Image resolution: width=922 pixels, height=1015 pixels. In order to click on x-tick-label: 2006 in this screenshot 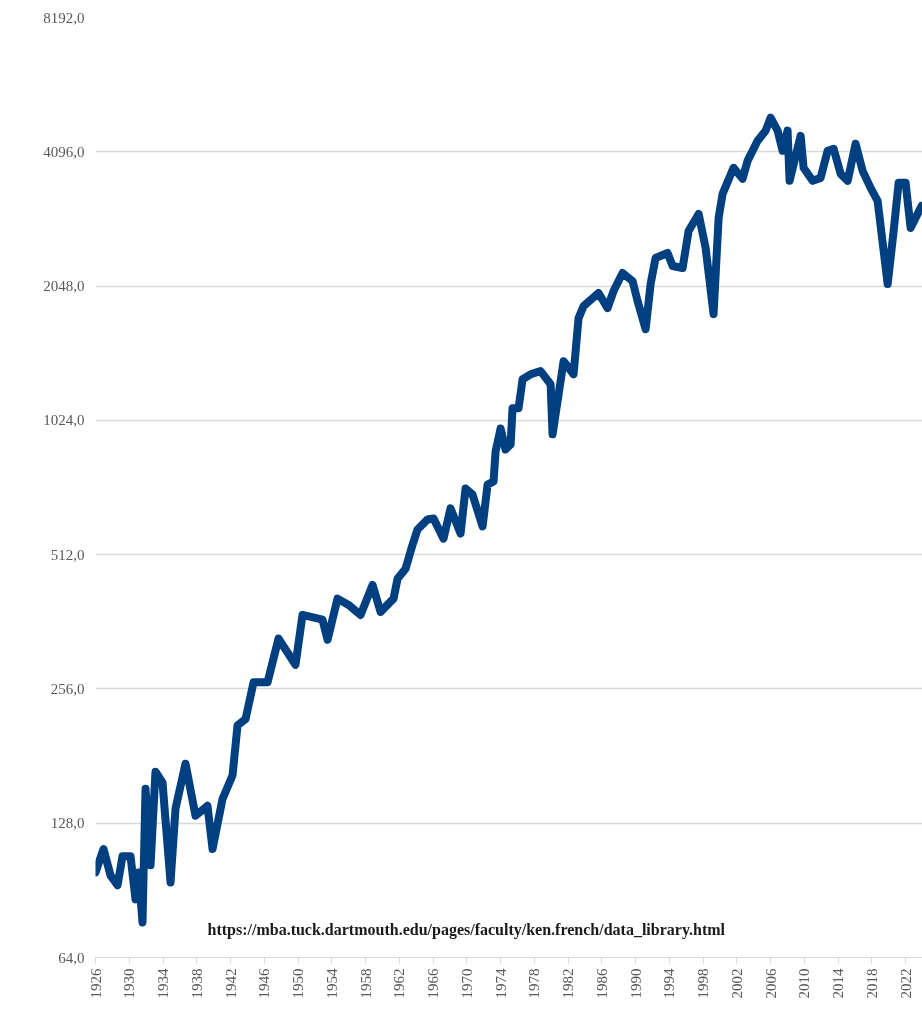, I will do `click(770, 983)`.